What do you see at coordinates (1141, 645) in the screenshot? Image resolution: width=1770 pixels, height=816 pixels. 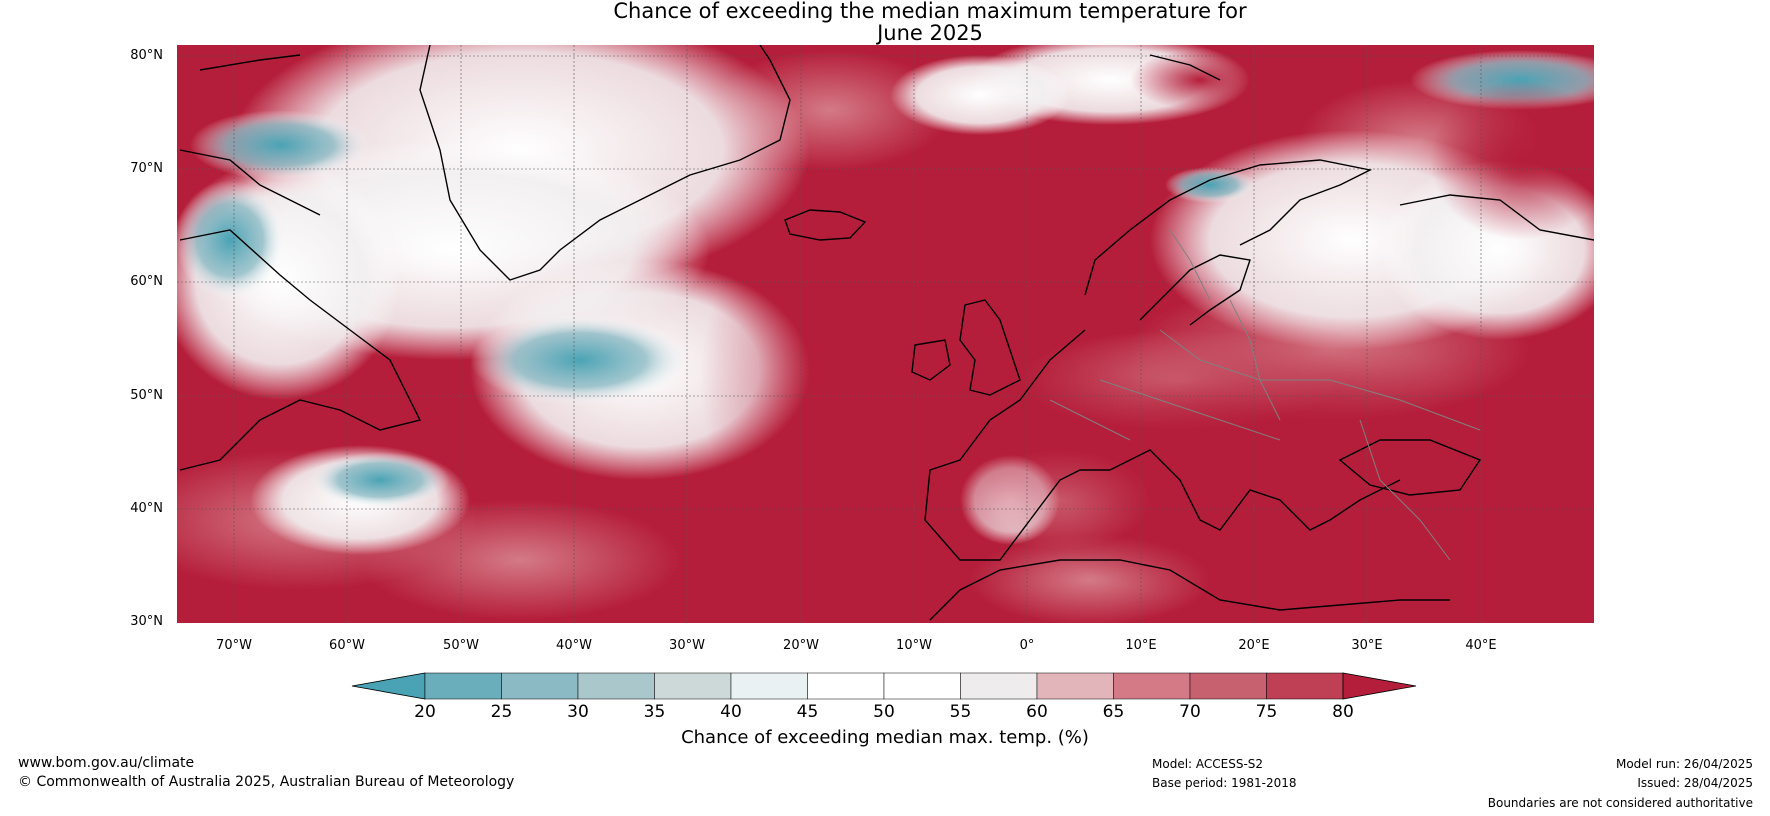 I see `lon-label-10e: 10°E` at bounding box center [1141, 645].